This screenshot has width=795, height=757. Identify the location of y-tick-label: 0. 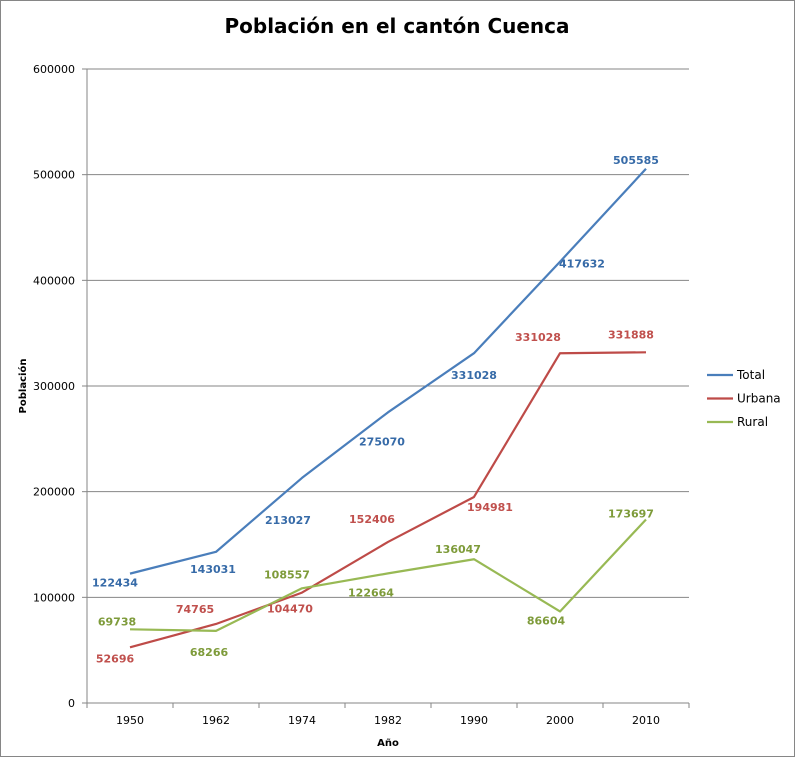
(71, 703).